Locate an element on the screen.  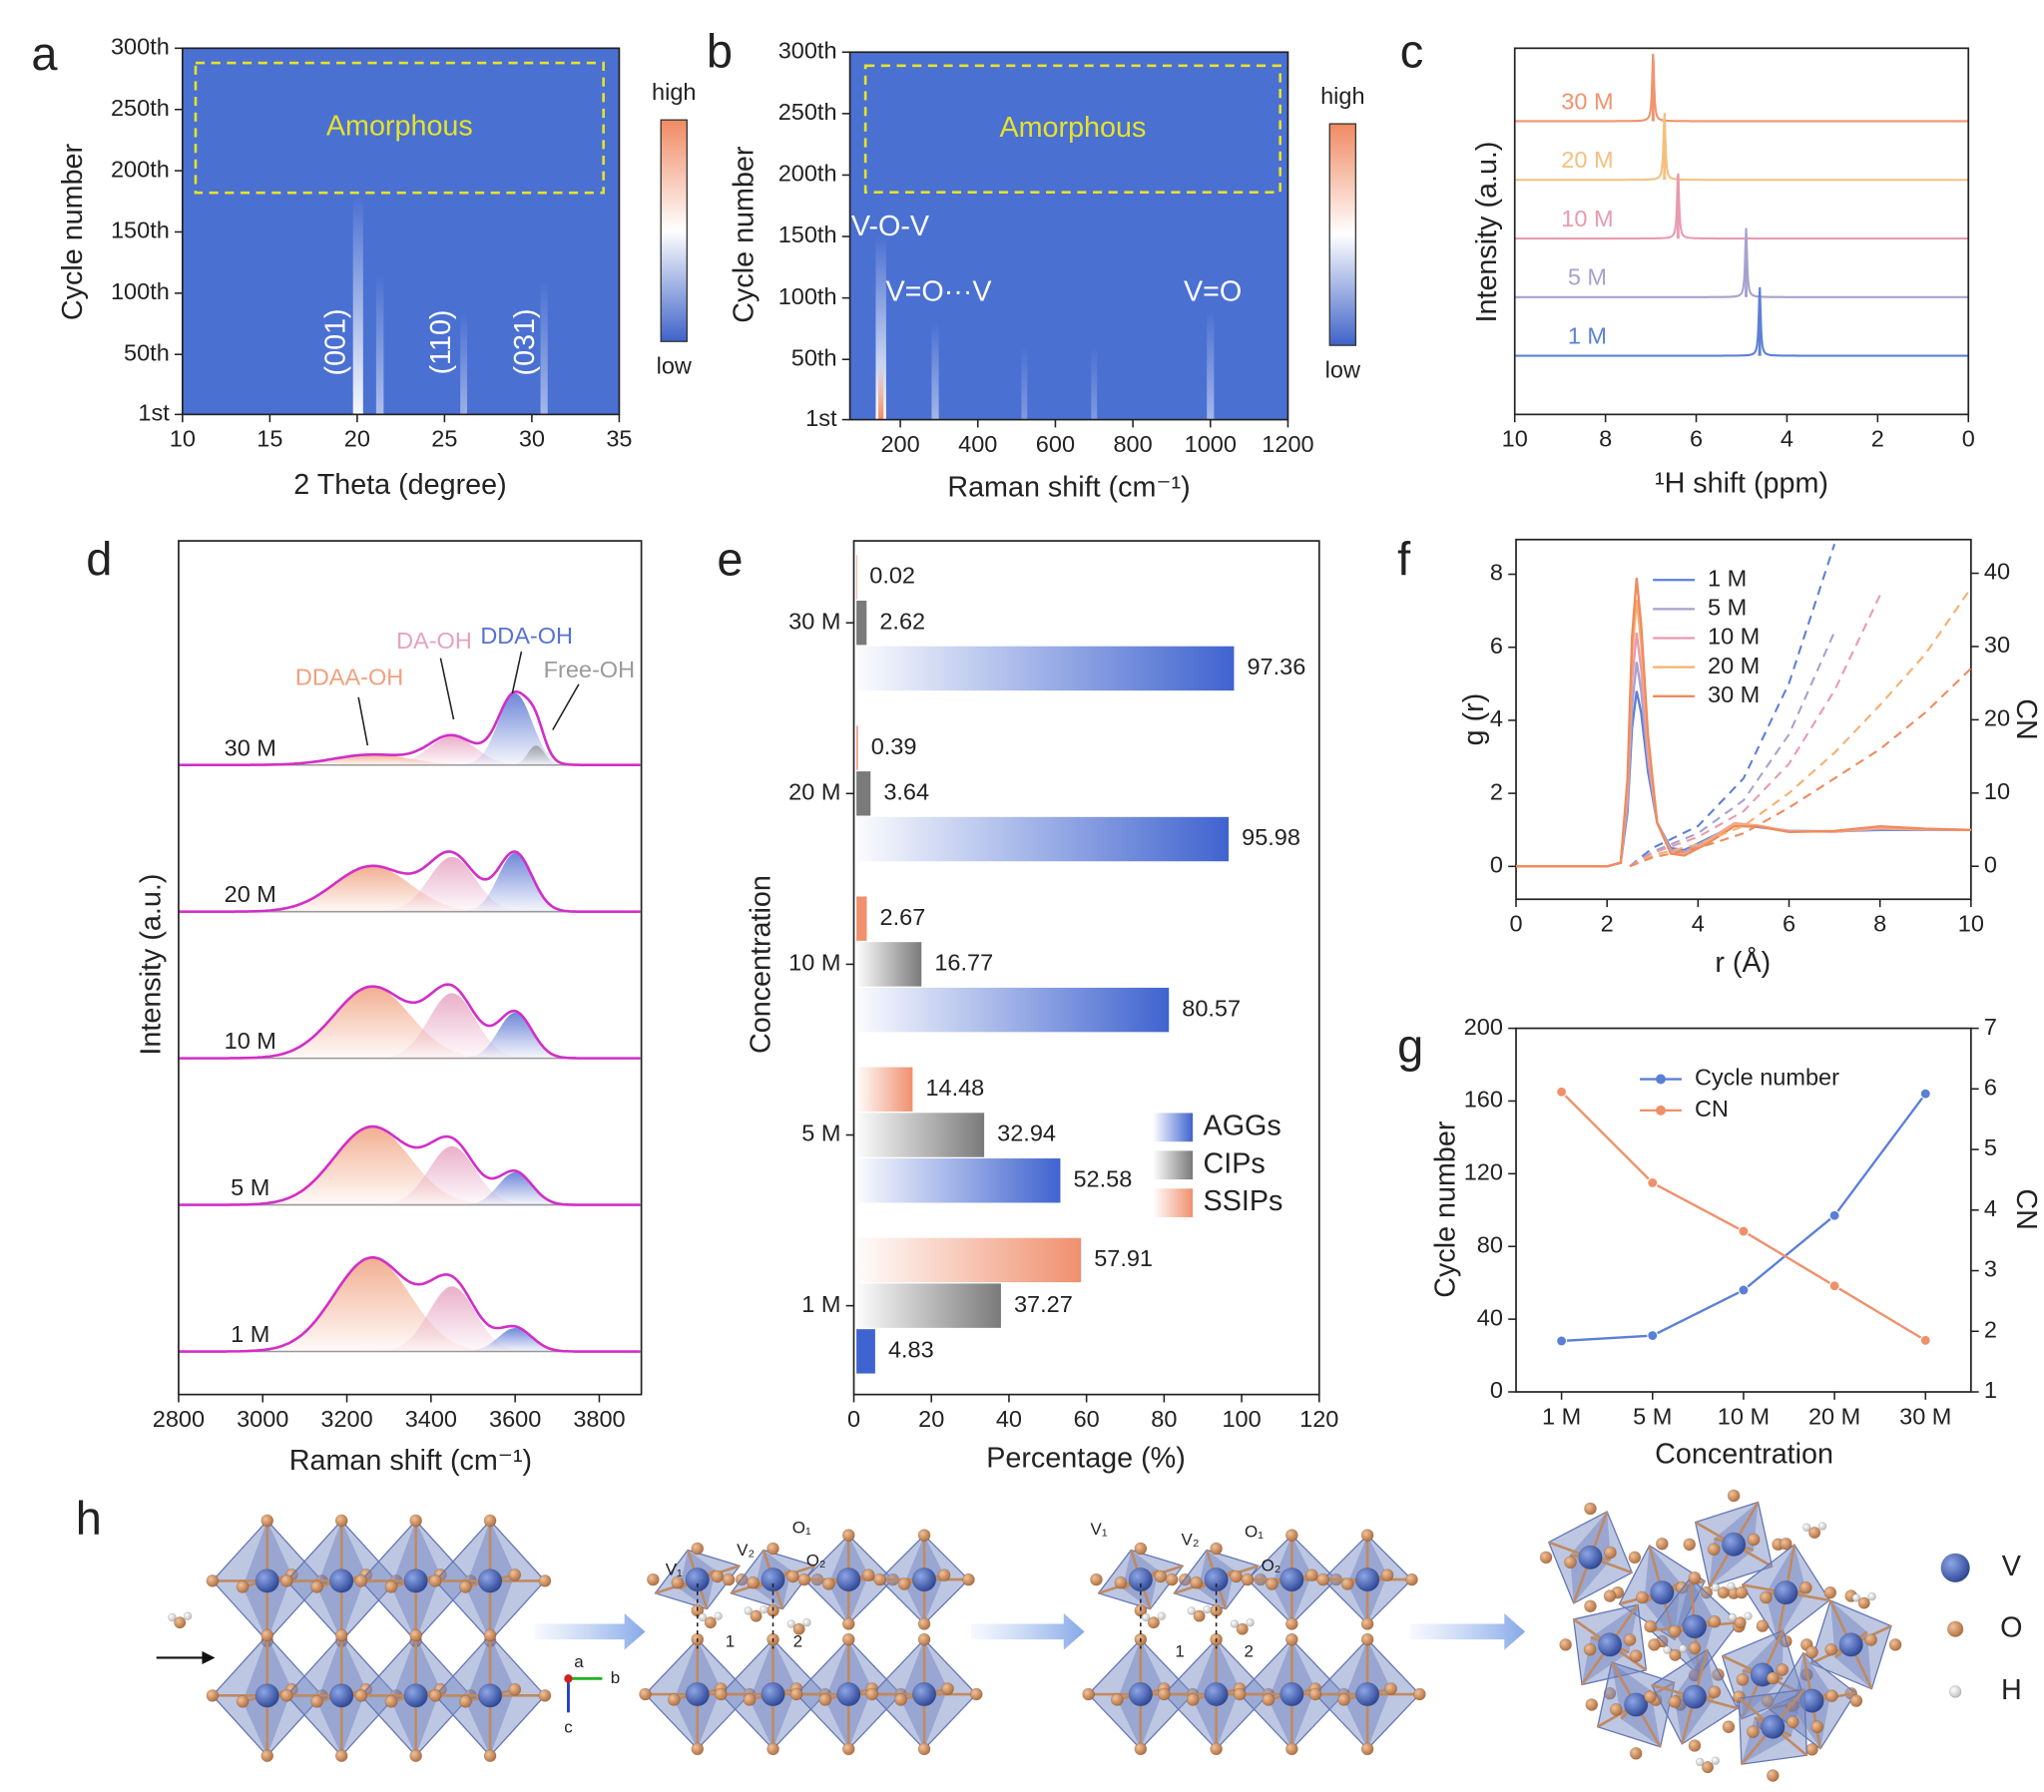
spectrum-peak is located at coordinates (1678, 204).